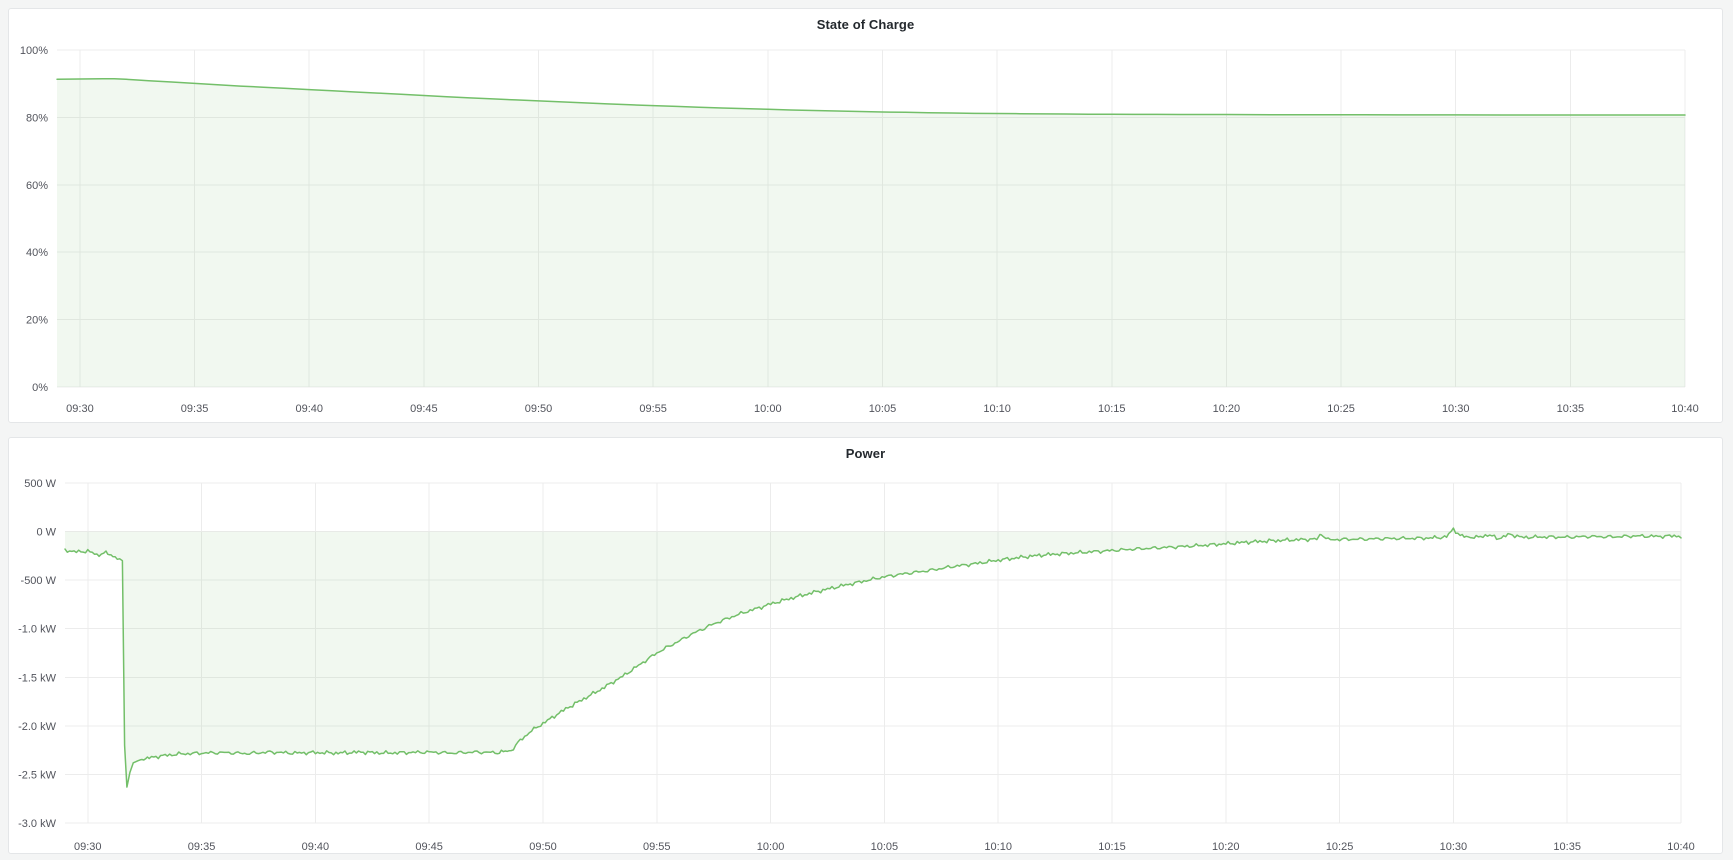 The image size is (1733, 860). What do you see at coordinates (37, 321) in the screenshot?
I see `svg-text: 20%` at bounding box center [37, 321].